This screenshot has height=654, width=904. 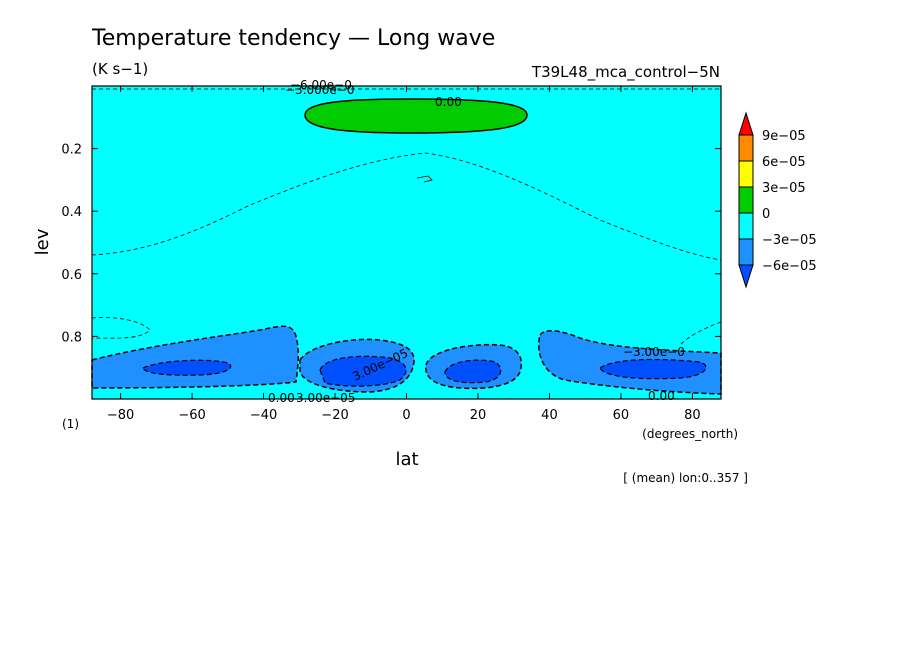 I want to click on x-tick-label: −60, so click(x=191, y=415).